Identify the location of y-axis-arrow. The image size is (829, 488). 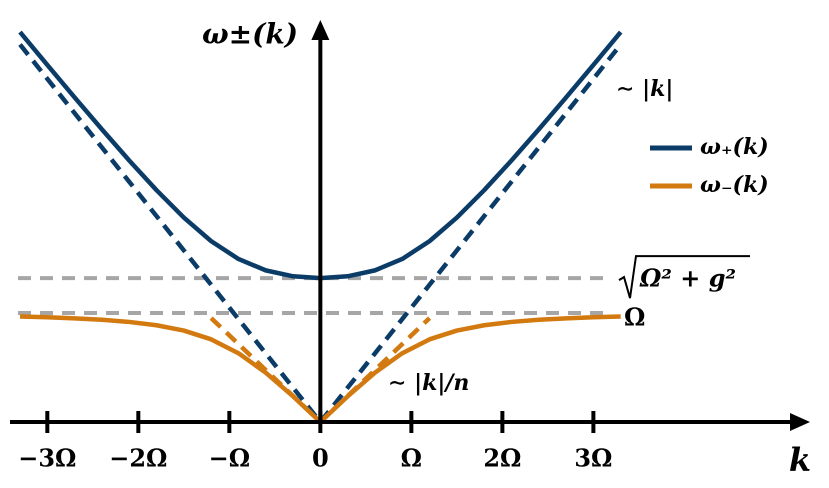
(320, 30).